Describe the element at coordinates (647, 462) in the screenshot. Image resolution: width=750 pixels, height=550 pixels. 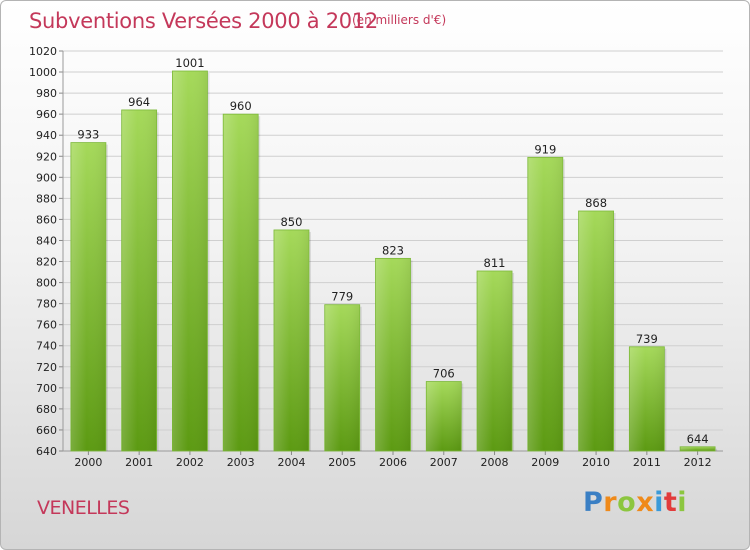
I see `x-tick-label-2011: 2011` at that location.